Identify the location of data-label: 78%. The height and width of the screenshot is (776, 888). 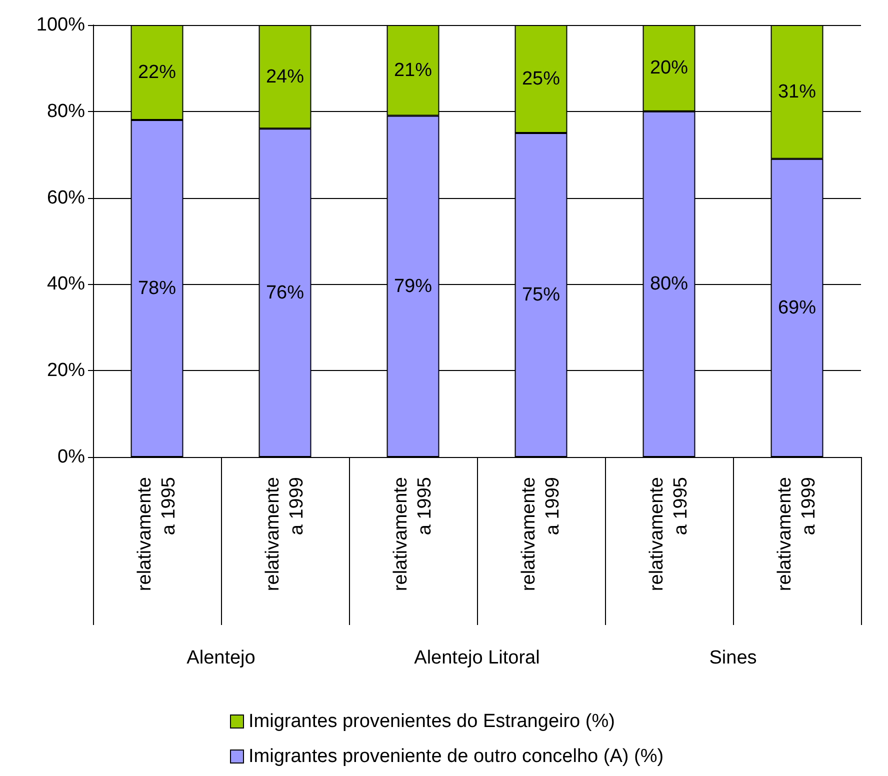
(157, 289).